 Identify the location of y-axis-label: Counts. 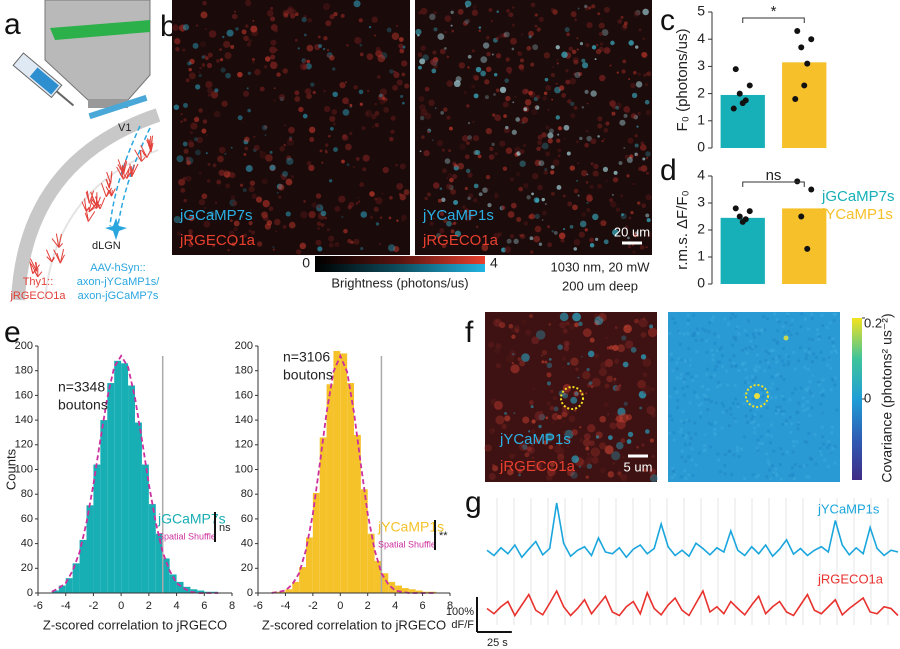
(10, 469).